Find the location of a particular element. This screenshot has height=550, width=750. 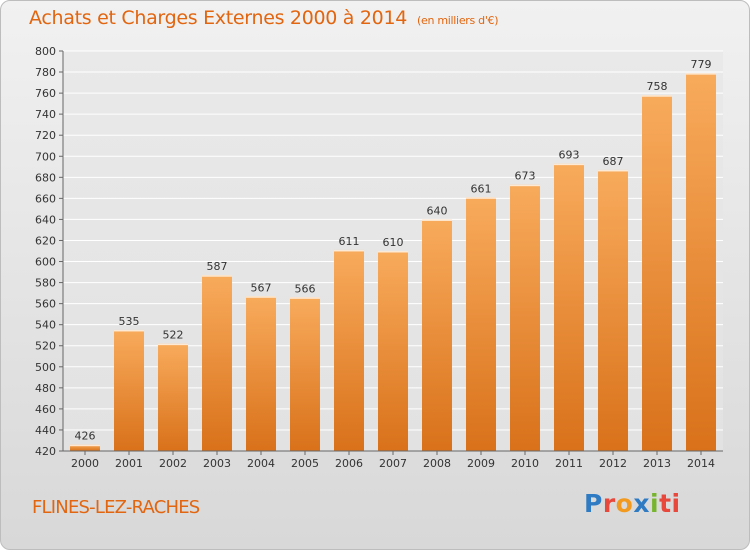

x-tick-label: 2009 is located at coordinates (481, 463).